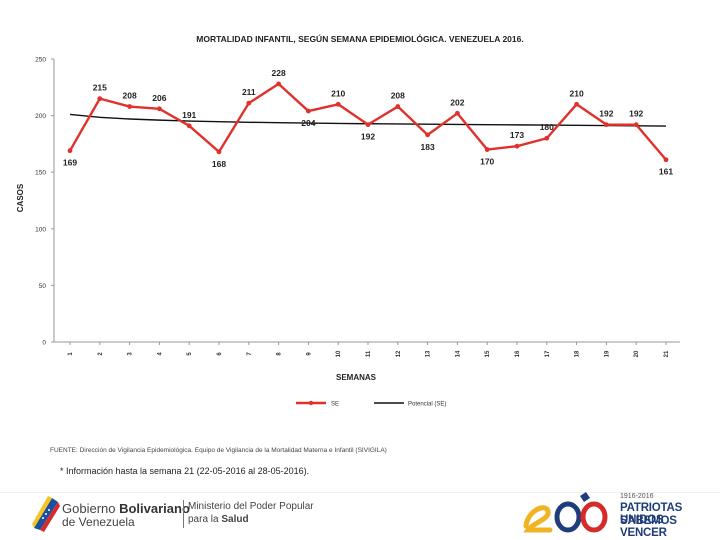 The width and height of the screenshot is (720, 540). What do you see at coordinates (548, 353) in the screenshot?
I see `x-tick-label: 17` at bounding box center [548, 353].